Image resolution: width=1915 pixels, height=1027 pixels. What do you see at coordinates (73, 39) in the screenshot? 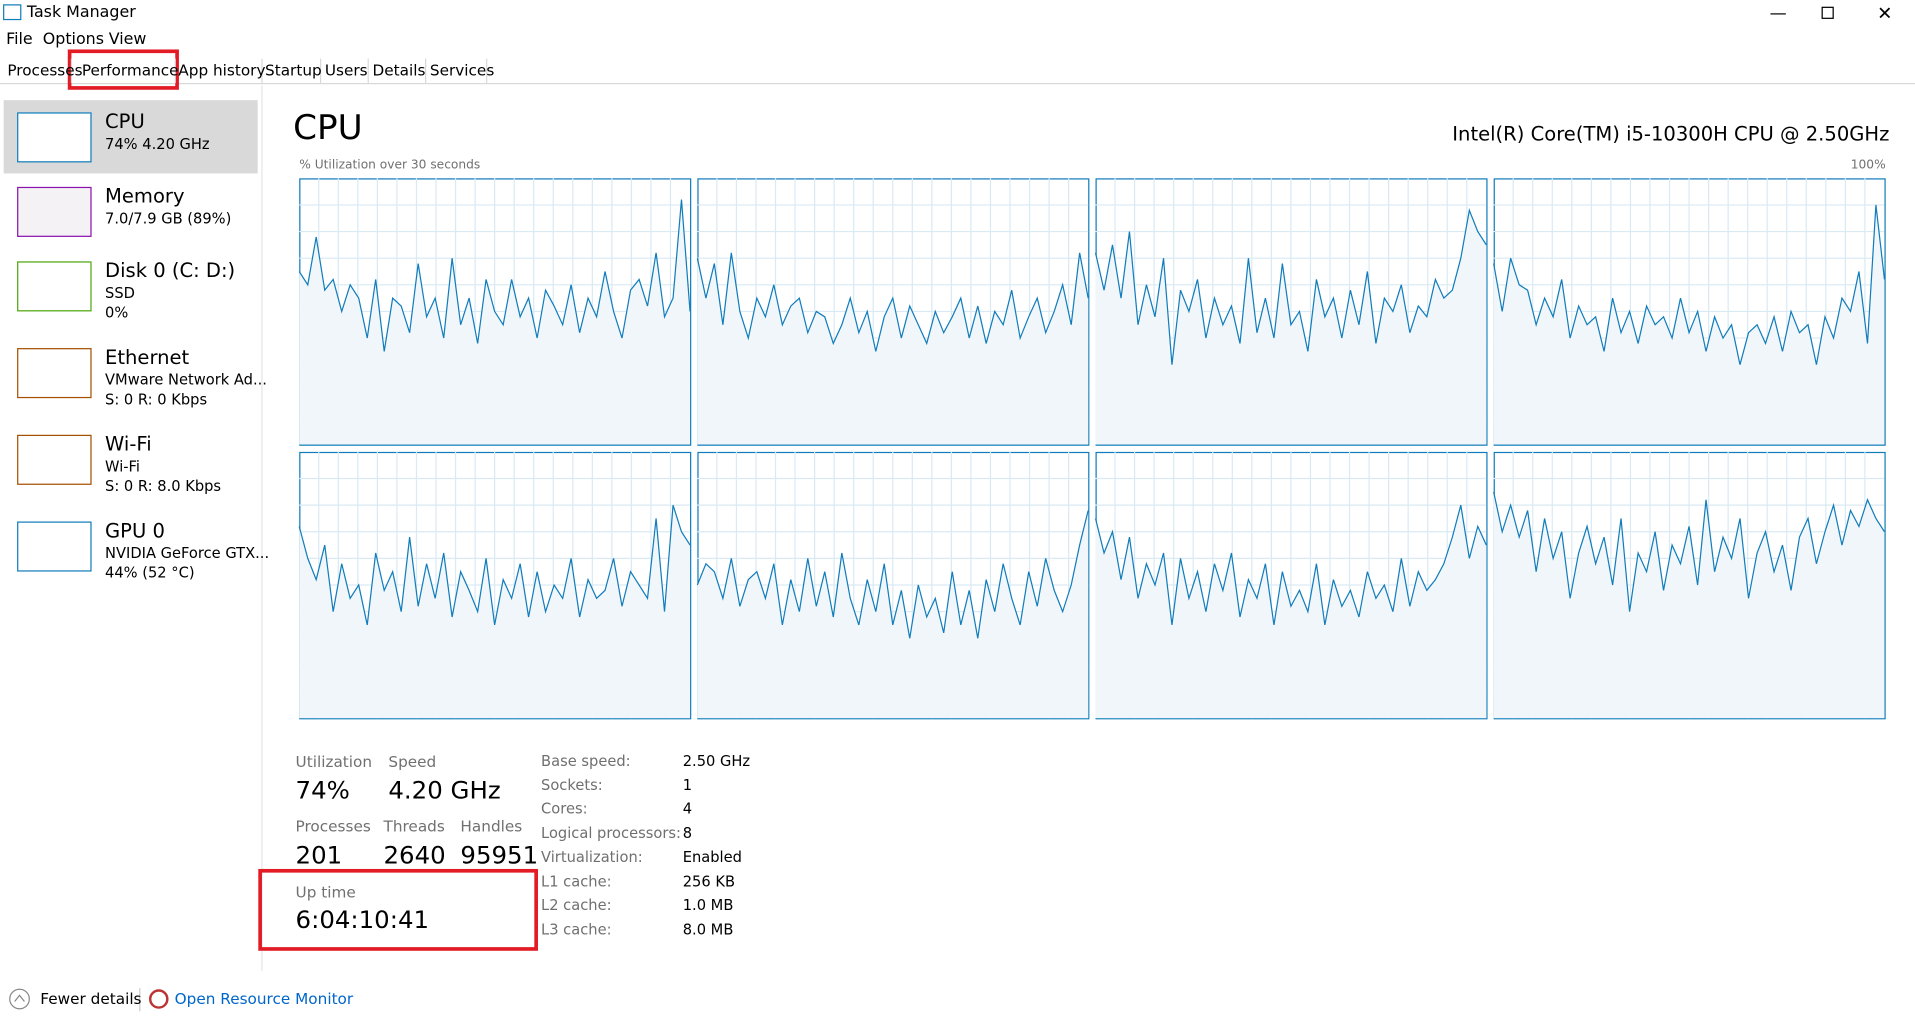
I see `menu-item: Options` at bounding box center [73, 39].